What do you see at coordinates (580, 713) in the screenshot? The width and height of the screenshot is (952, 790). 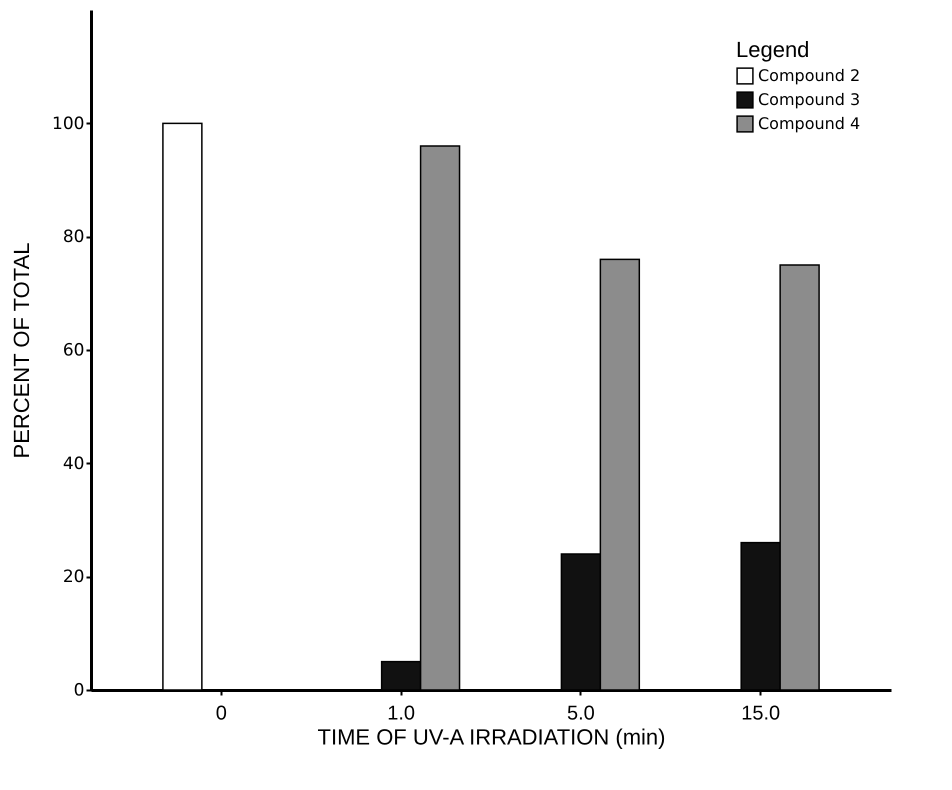 I see `x-tick-label: 5.0` at bounding box center [580, 713].